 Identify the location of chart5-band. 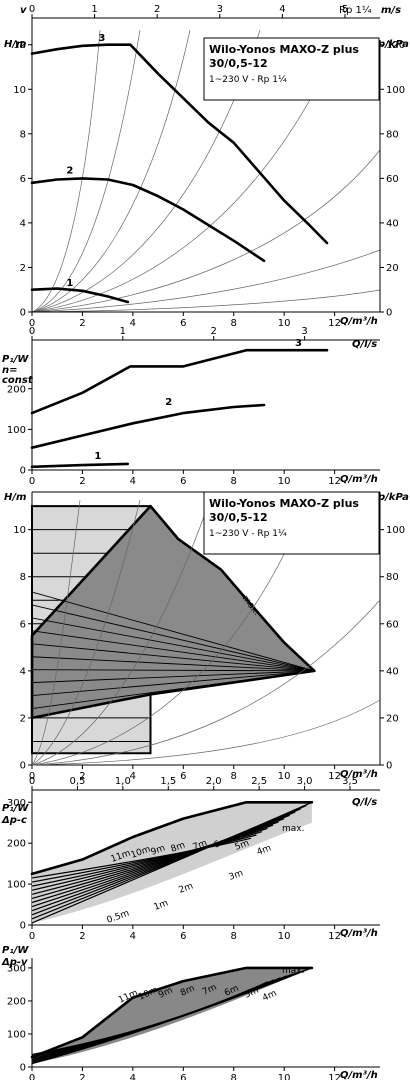
(172, 1015).